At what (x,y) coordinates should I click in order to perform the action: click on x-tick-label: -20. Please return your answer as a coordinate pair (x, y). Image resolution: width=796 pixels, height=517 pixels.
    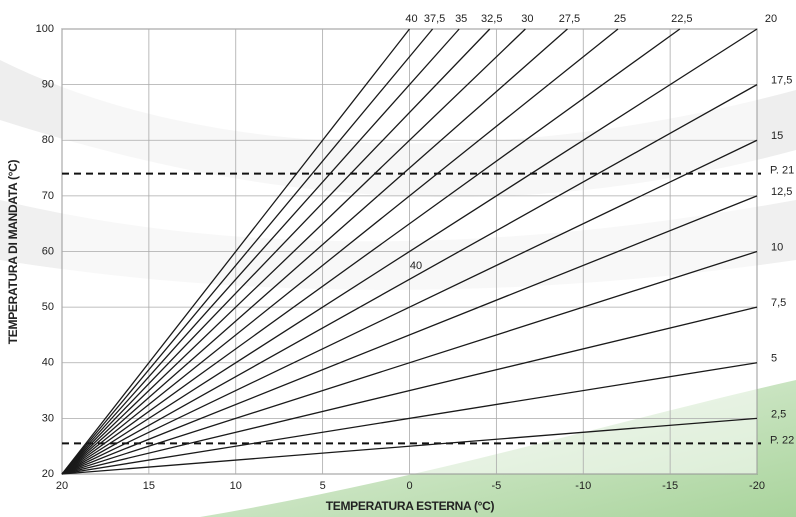
    Looking at the image, I should click on (757, 486).